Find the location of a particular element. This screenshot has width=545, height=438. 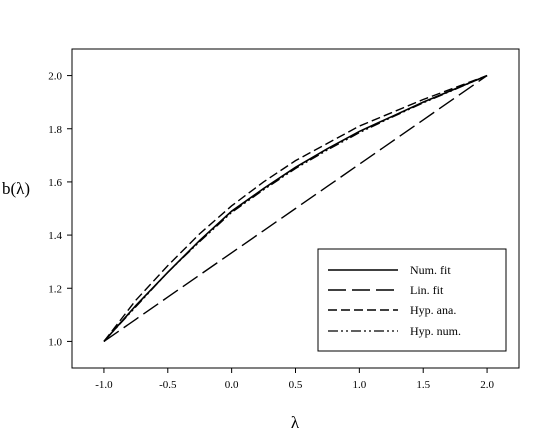

x-tick-label: -1.0 is located at coordinates (104, 385).